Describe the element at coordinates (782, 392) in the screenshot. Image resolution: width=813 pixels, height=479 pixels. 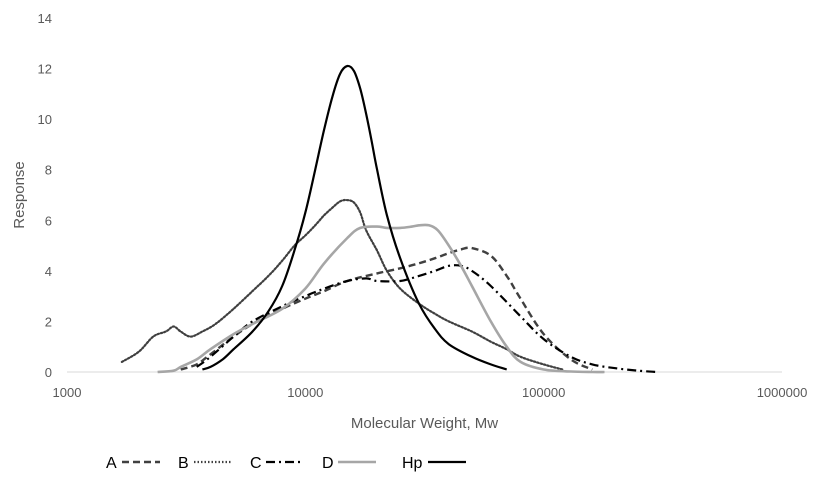
I see `x-tick-label: 1000000` at that location.